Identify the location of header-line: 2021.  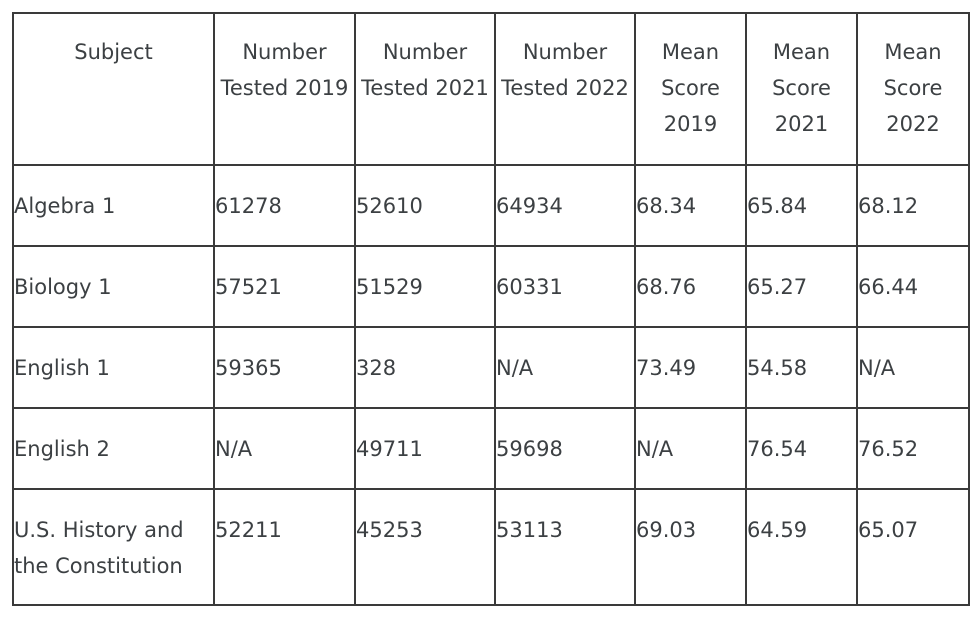
(801, 124).